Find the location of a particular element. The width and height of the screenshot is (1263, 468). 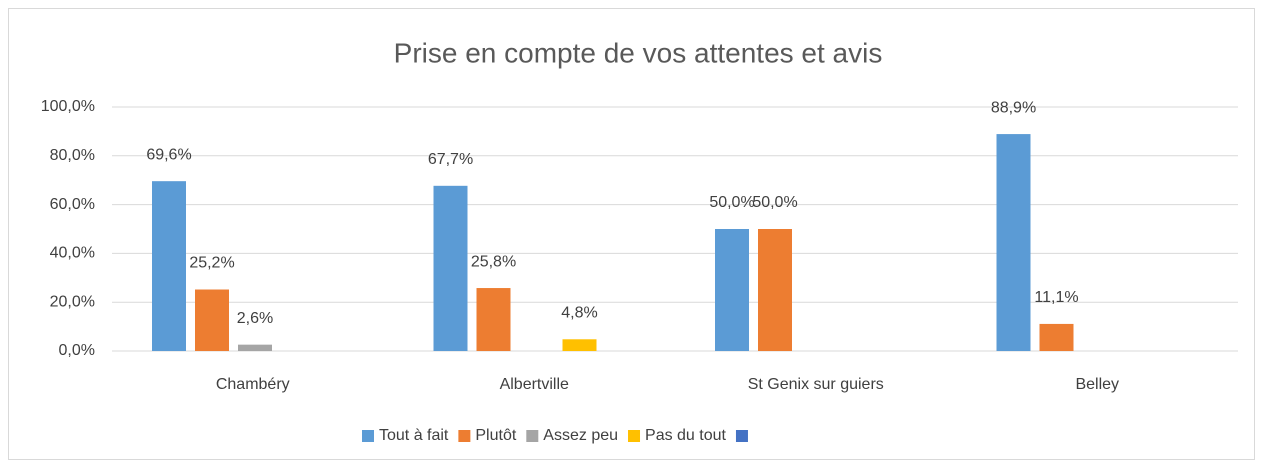

data-label: 69,6% is located at coordinates (168, 154).